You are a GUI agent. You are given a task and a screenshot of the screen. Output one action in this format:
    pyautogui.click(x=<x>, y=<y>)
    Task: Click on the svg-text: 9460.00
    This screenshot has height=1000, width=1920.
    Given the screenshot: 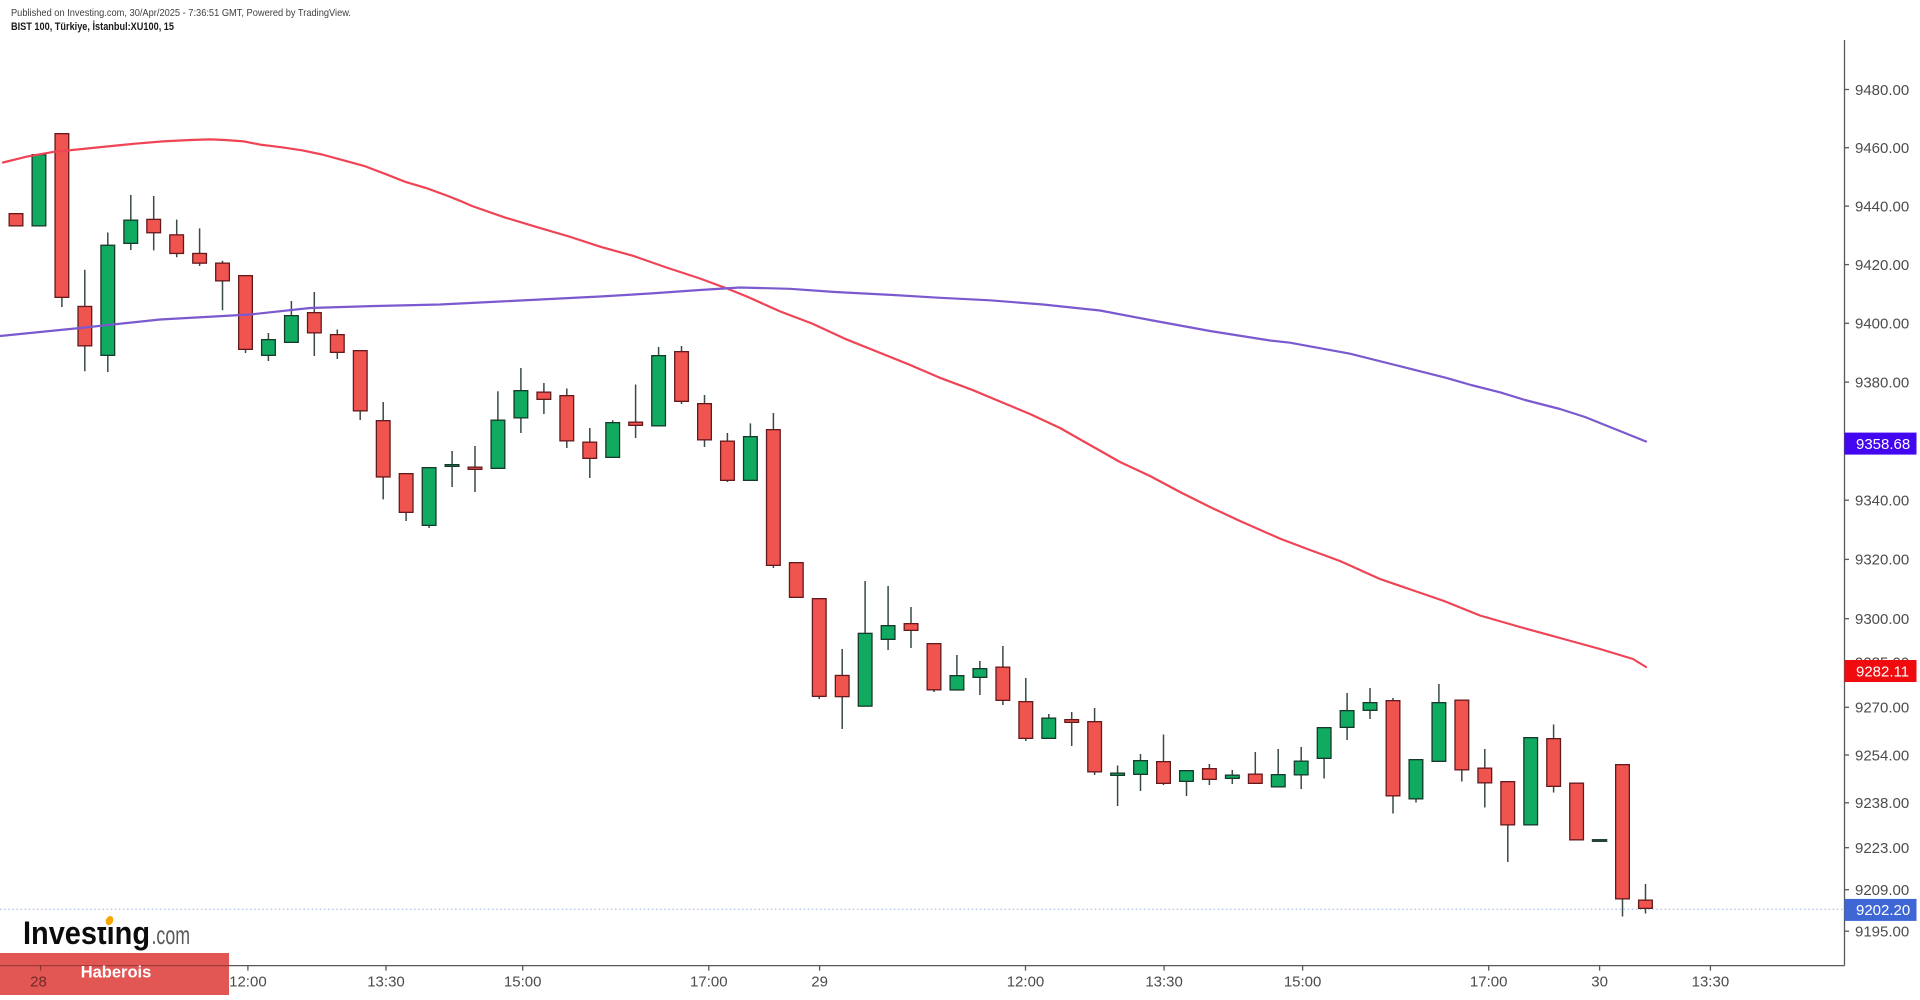 What is the action you would take?
    pyautogui.click(x=1882, y=148)
    